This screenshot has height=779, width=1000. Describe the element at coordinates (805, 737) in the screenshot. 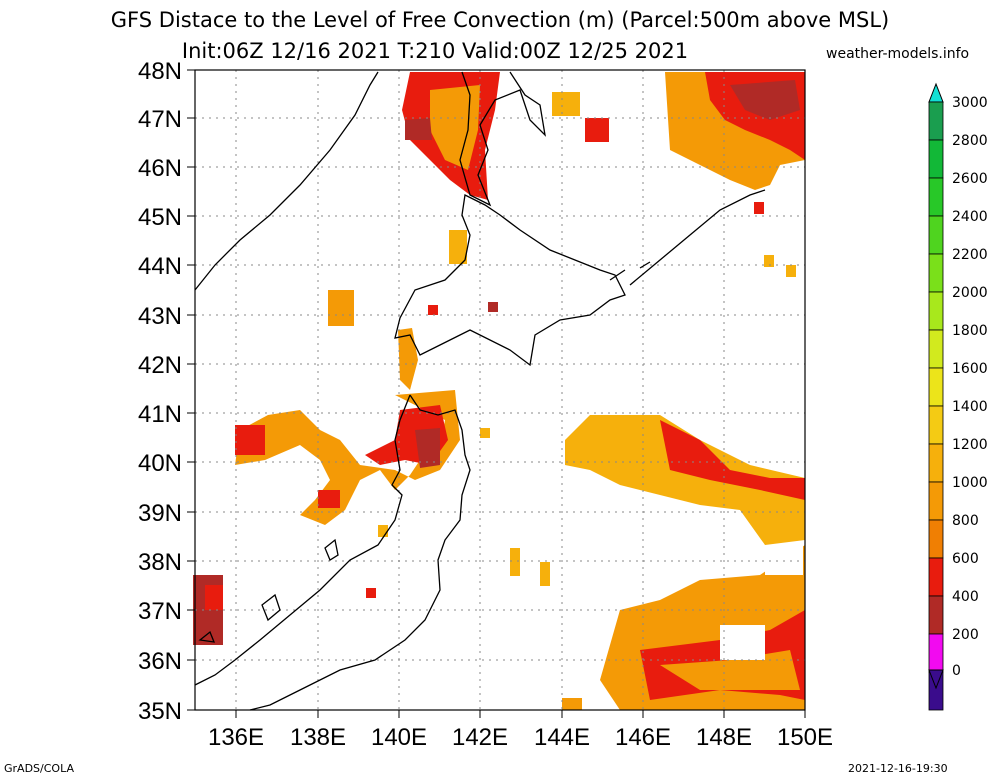

I see `lon-label: 150E` at that location.